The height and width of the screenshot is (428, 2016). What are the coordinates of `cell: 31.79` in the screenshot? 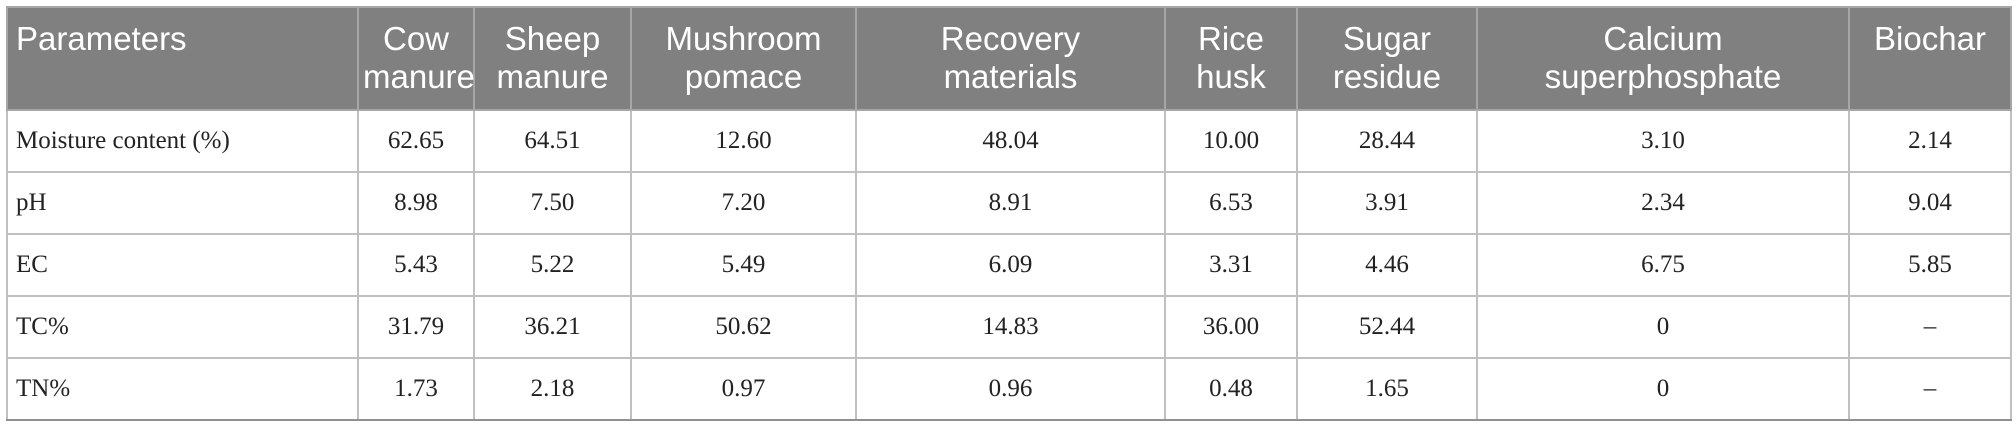 It's located at (416, 327).